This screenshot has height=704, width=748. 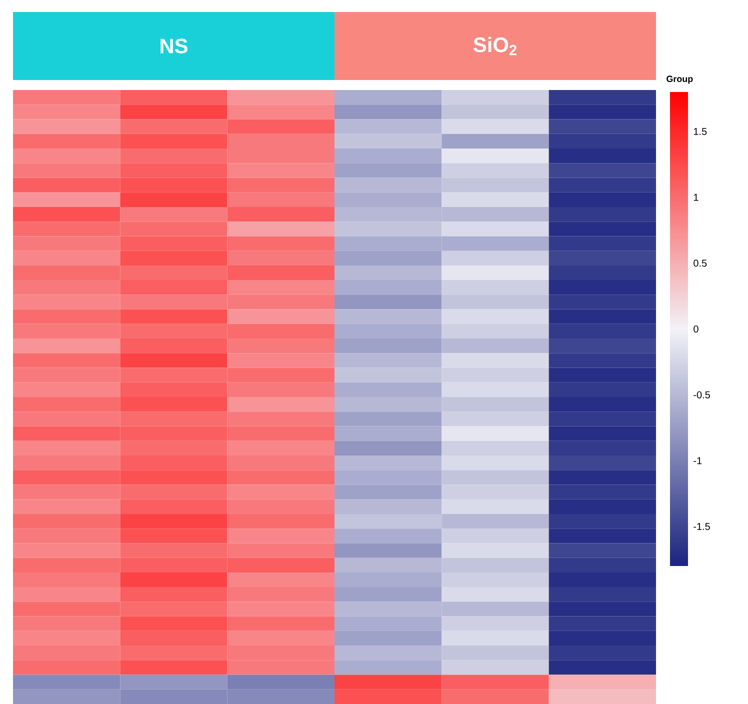 What do you see at coordinates (679, 80) in the screenshot?
I see `color-bar-title: Group` at bounding box center [679, 80].